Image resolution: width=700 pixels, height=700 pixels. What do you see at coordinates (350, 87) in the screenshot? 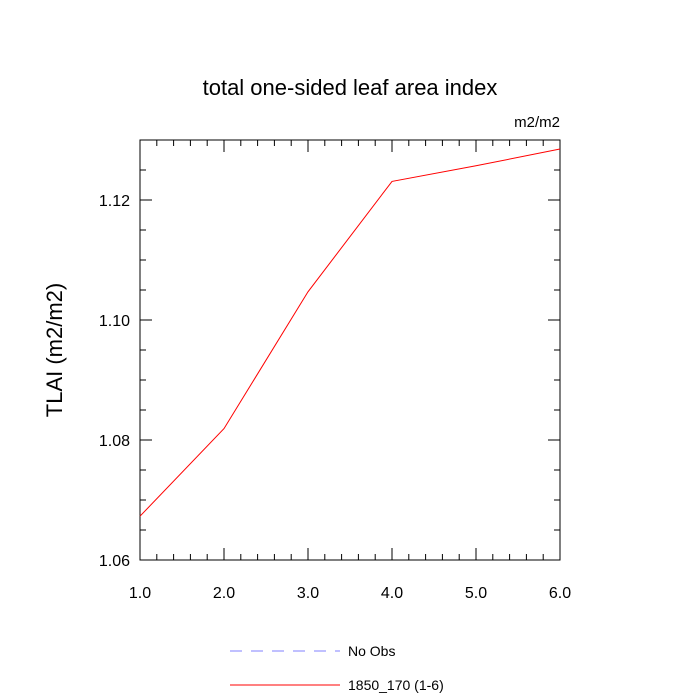
I see `chart-title: total one-sided leaf area index` at bounding box center [350, 87].